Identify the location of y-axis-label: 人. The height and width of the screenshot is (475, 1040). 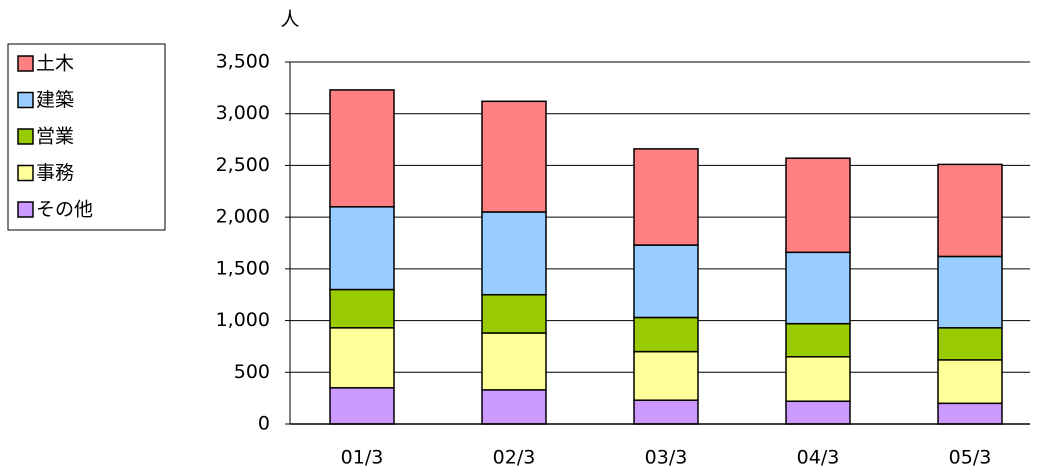
(289, 20).